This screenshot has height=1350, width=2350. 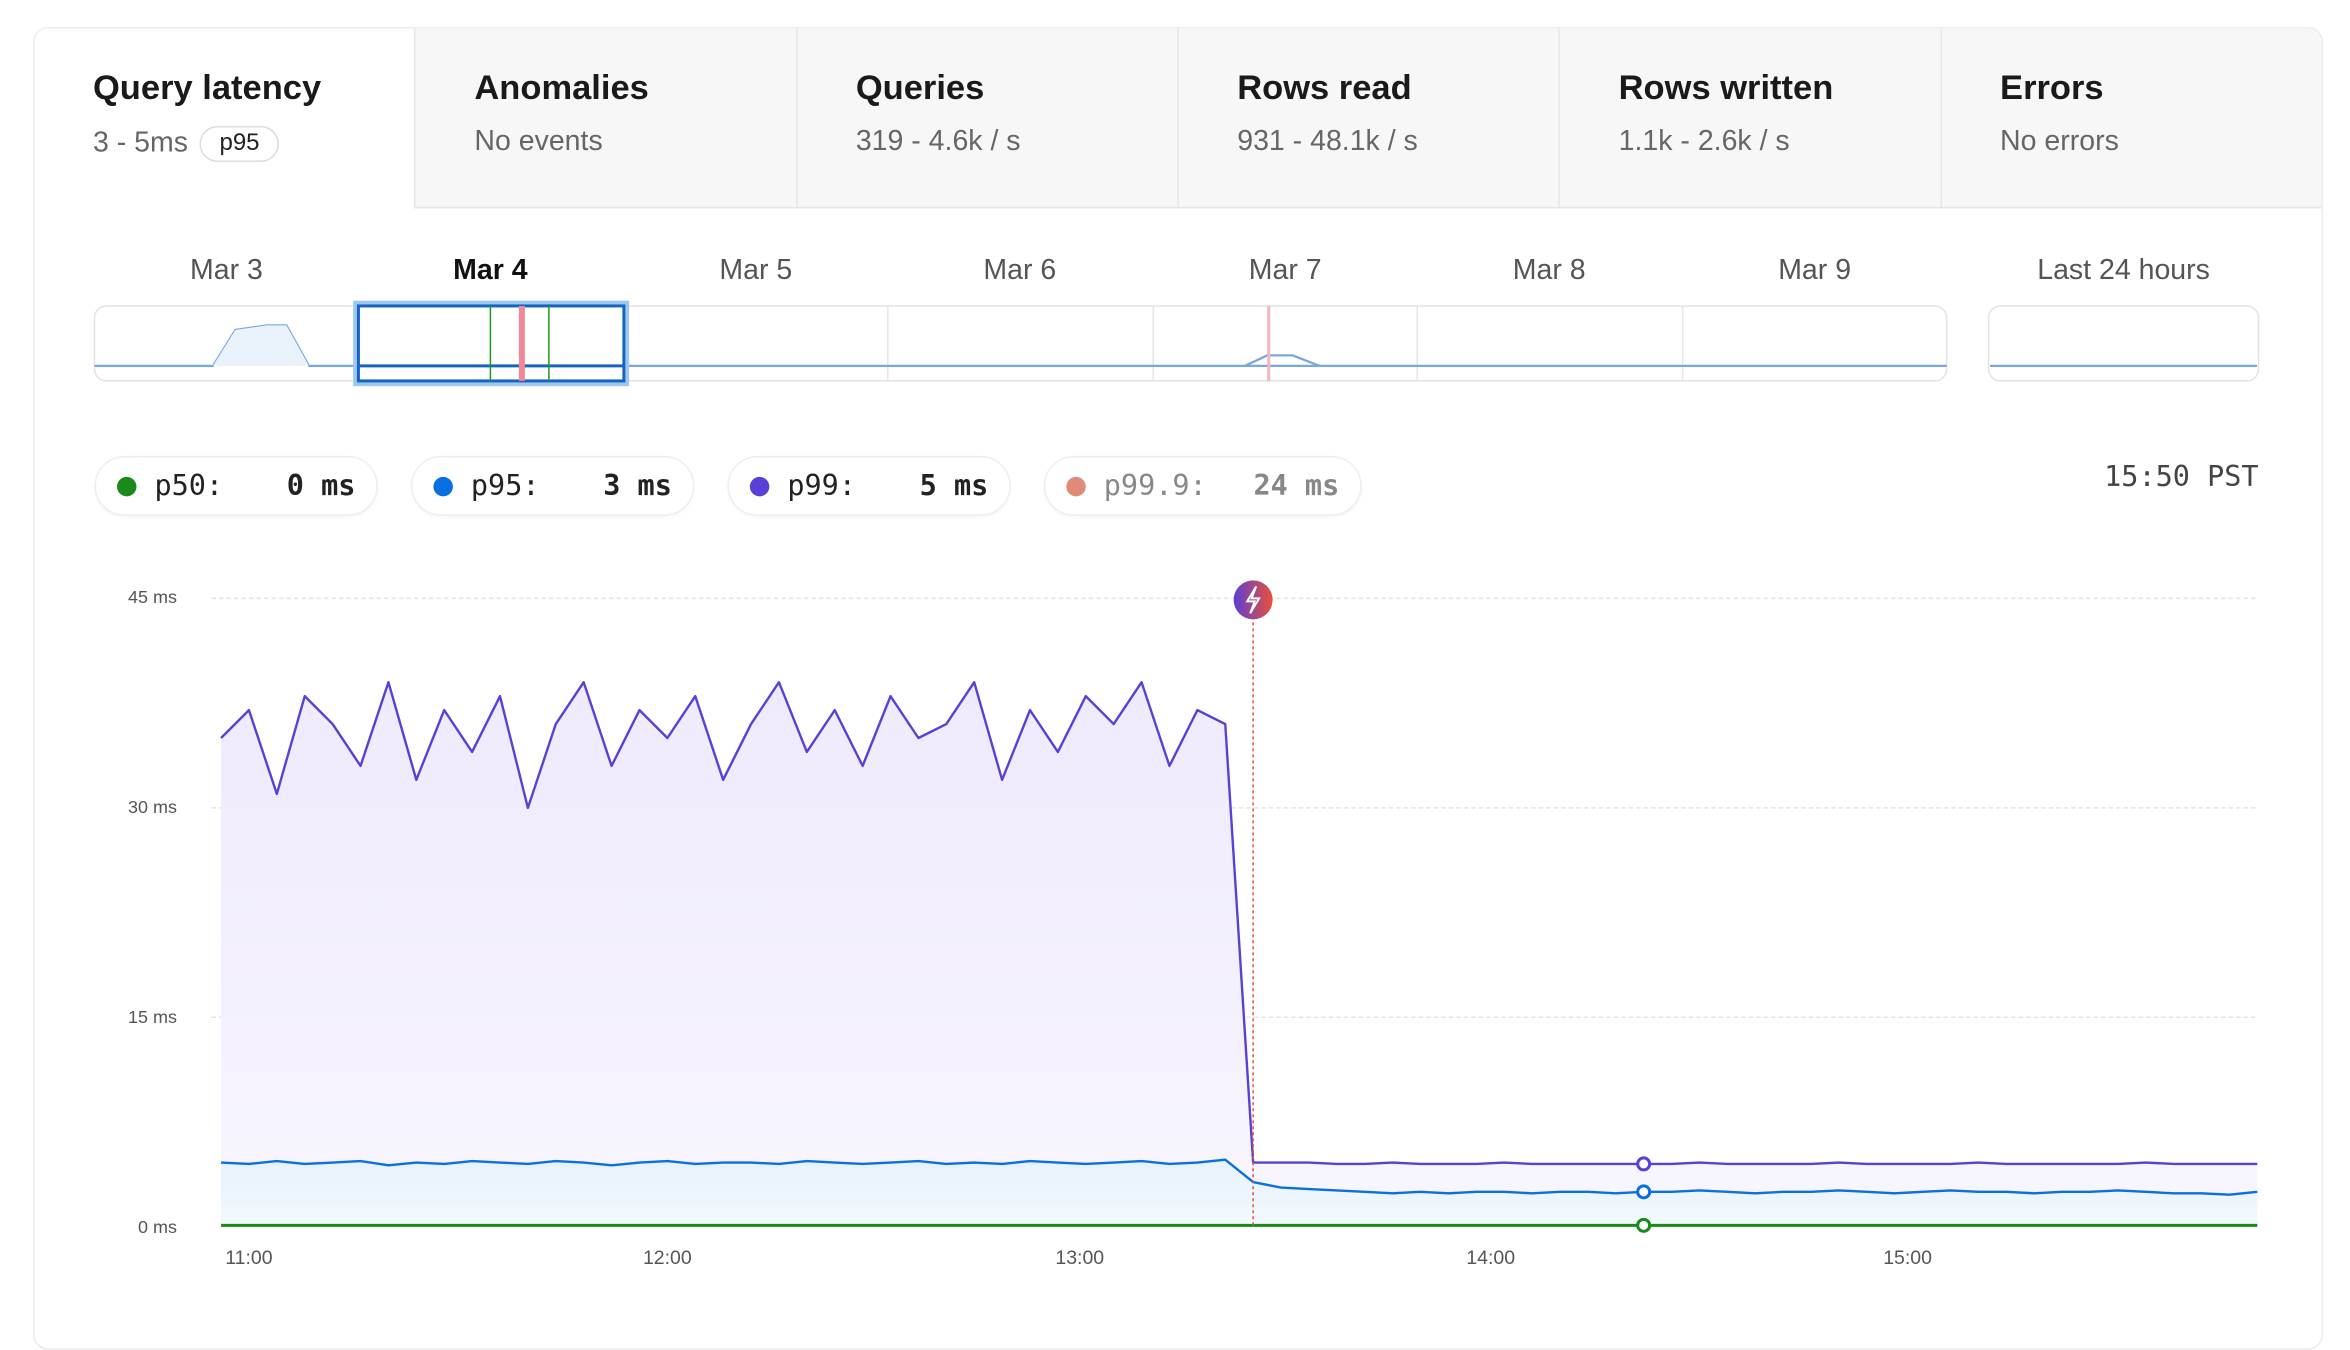 What do you see at coordinates (260, 345) in the screenshot?
I see `timeline-sparkline-fill` at bounding box center [260, 345].